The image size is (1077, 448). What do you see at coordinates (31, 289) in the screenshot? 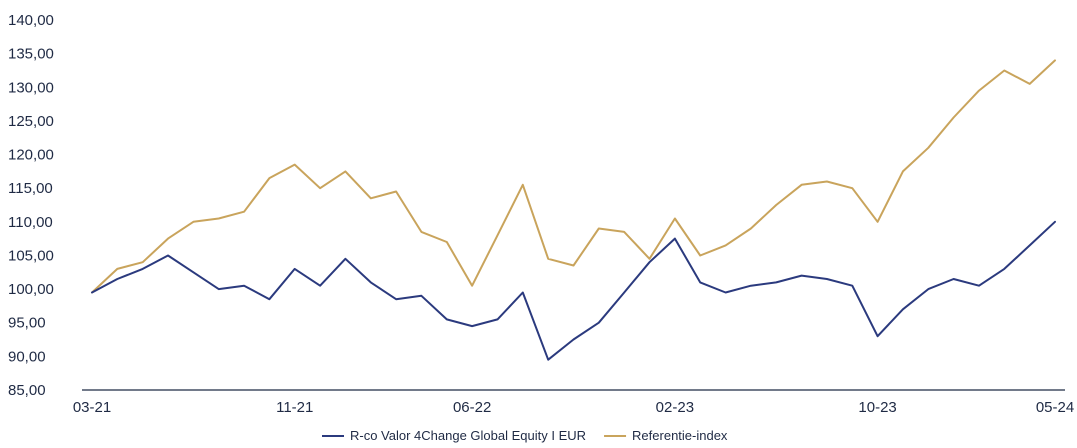
I see `y-tick-label: 100,00` at bounding box center [31, 289].